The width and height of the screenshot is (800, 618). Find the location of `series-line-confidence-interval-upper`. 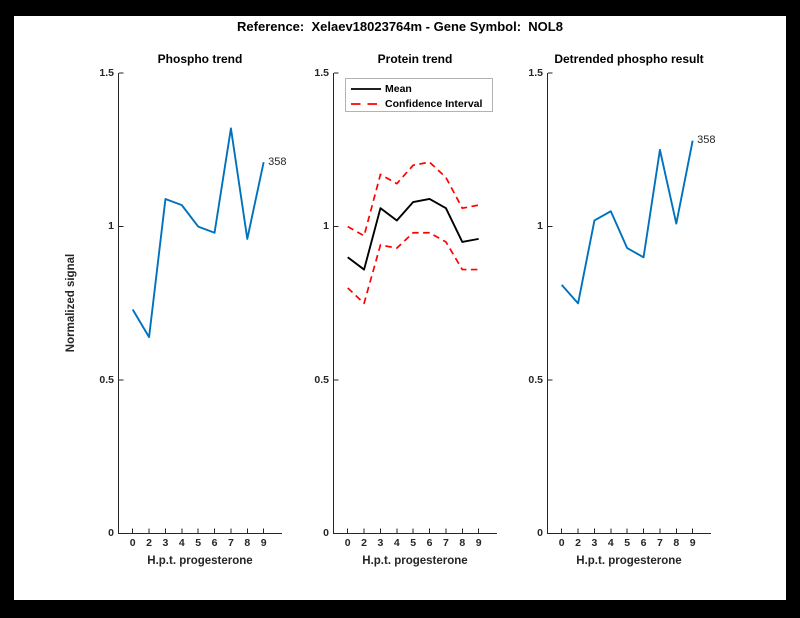

series-line-confidence-interval-upper is located at coordinates (413, 199).